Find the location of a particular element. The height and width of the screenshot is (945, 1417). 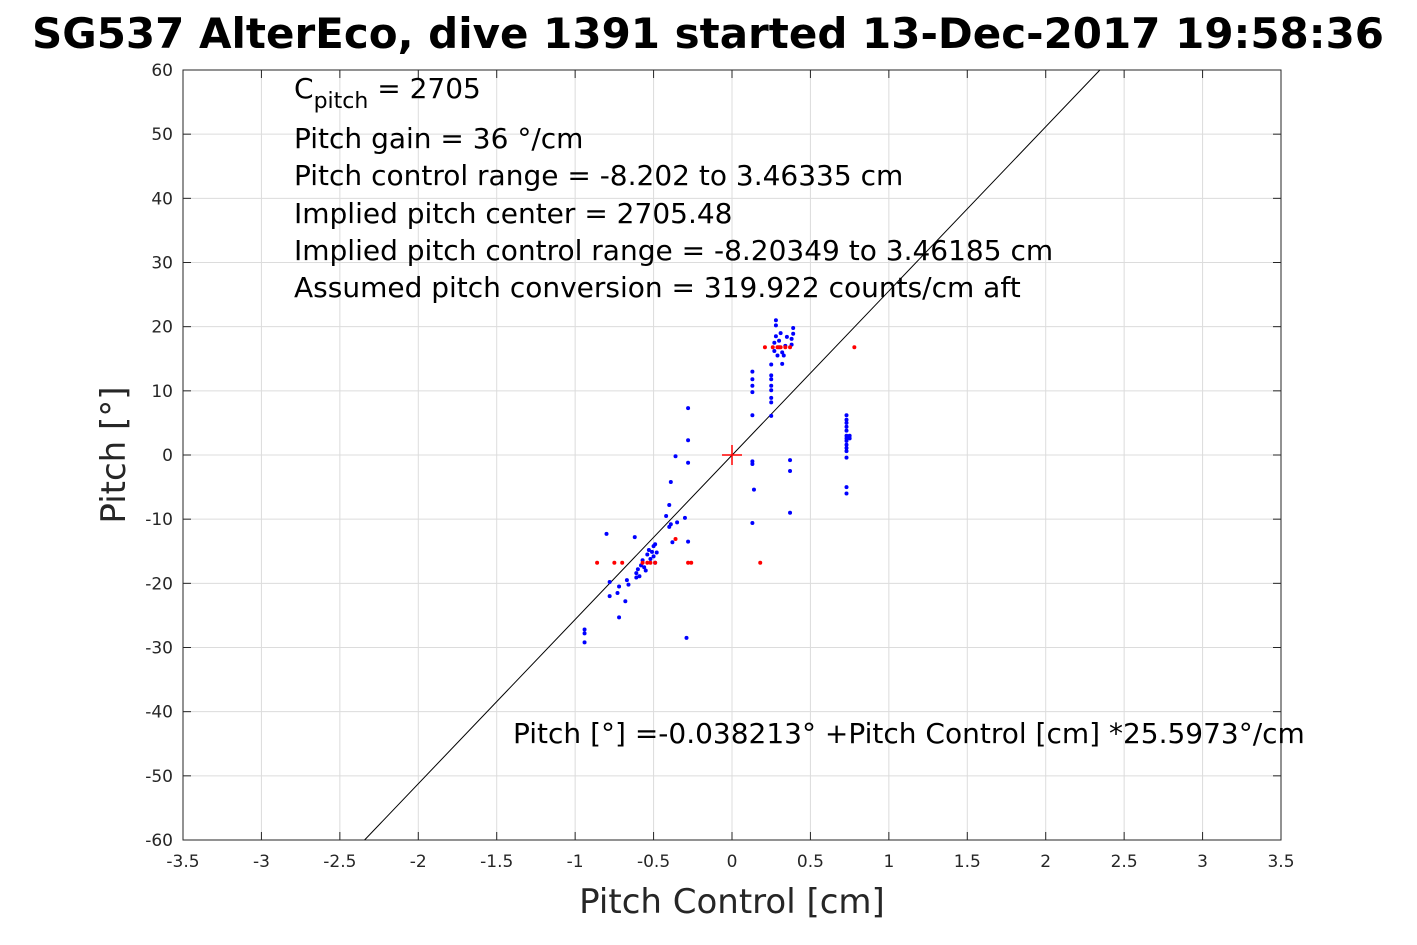

x-tick-label: 0.5 is located at coordinates (810, 862).